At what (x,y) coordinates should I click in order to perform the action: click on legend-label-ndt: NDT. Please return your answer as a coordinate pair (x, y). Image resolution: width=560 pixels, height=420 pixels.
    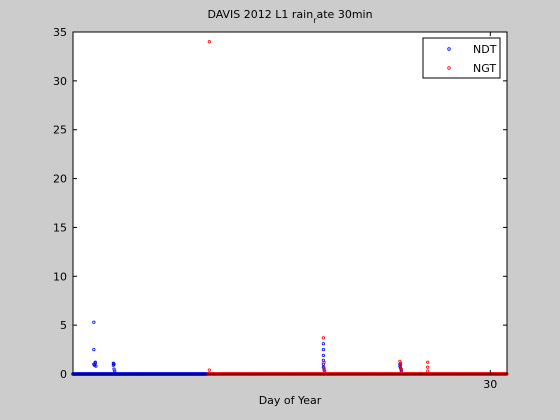
    Looking at the image, I should click on (485, 49).